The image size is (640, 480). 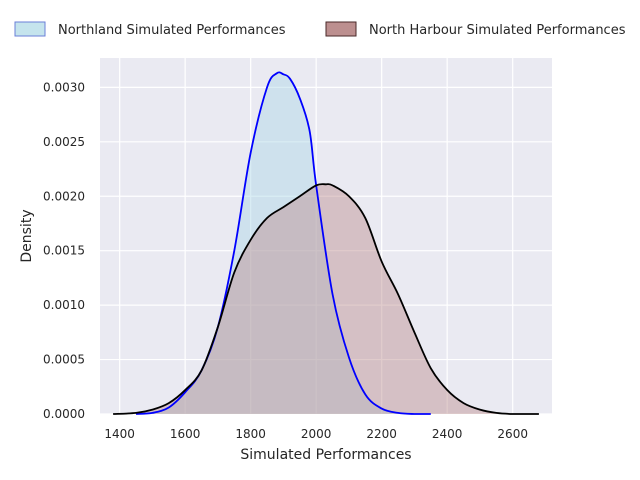 What do you see at coordinates (447, 434) in the screenshot?
I see `x-tick-label: 2400` at bounding box center [447, 434].